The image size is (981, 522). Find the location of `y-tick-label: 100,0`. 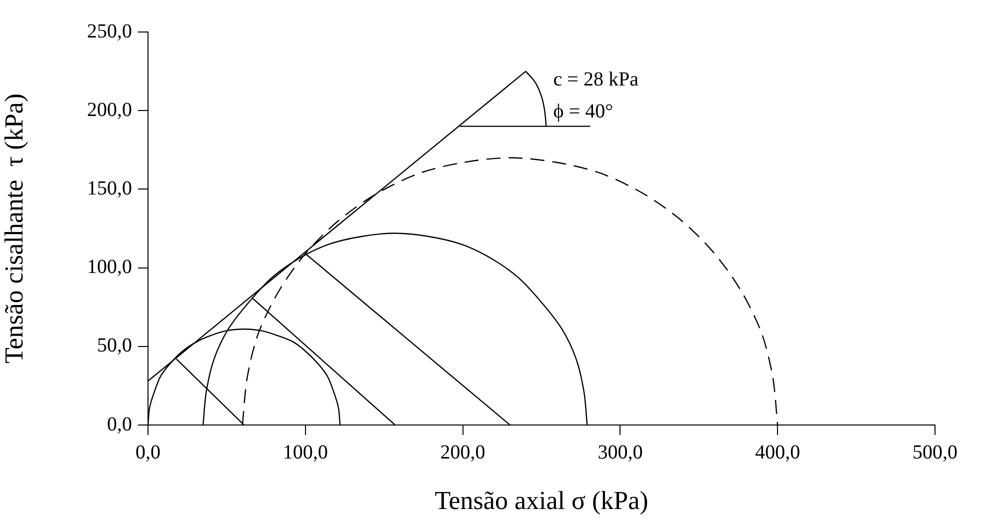

y-tick-label: 100,0 is located at coordinates (109, 267).